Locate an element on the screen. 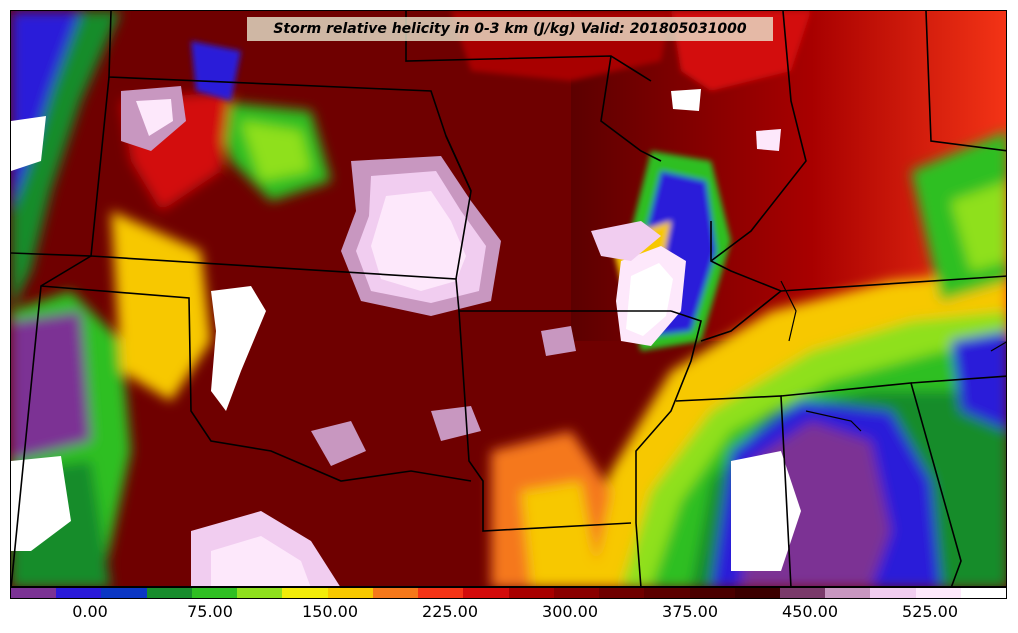 The height and width of the screenshot is (633, 1018). colorbar-tick-label: 450.00 is located at coordinates (810, 611).